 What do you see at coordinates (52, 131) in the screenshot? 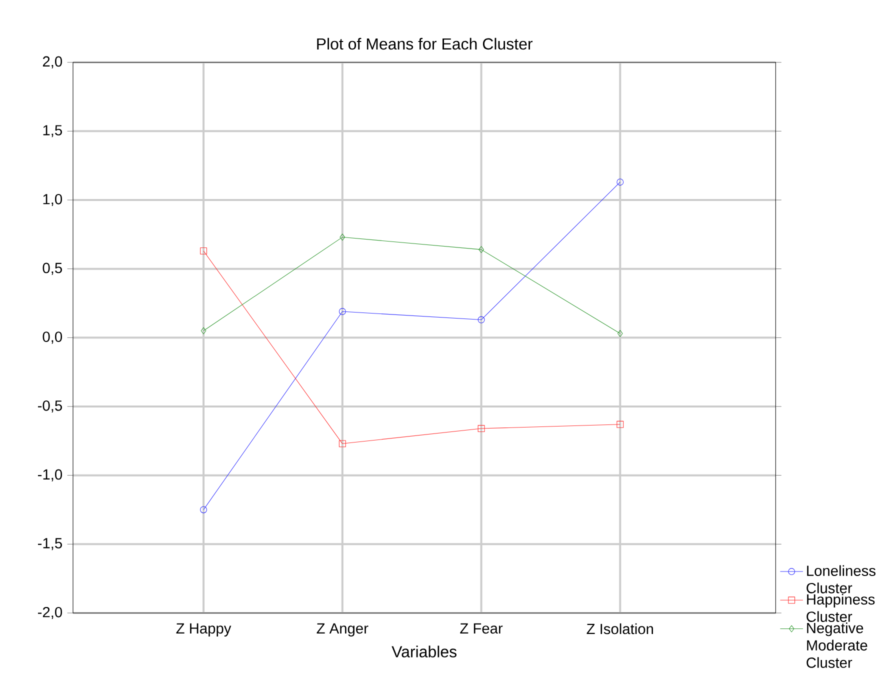
I see `y-tick-label: 1,5` at bounding box center [52, 131].